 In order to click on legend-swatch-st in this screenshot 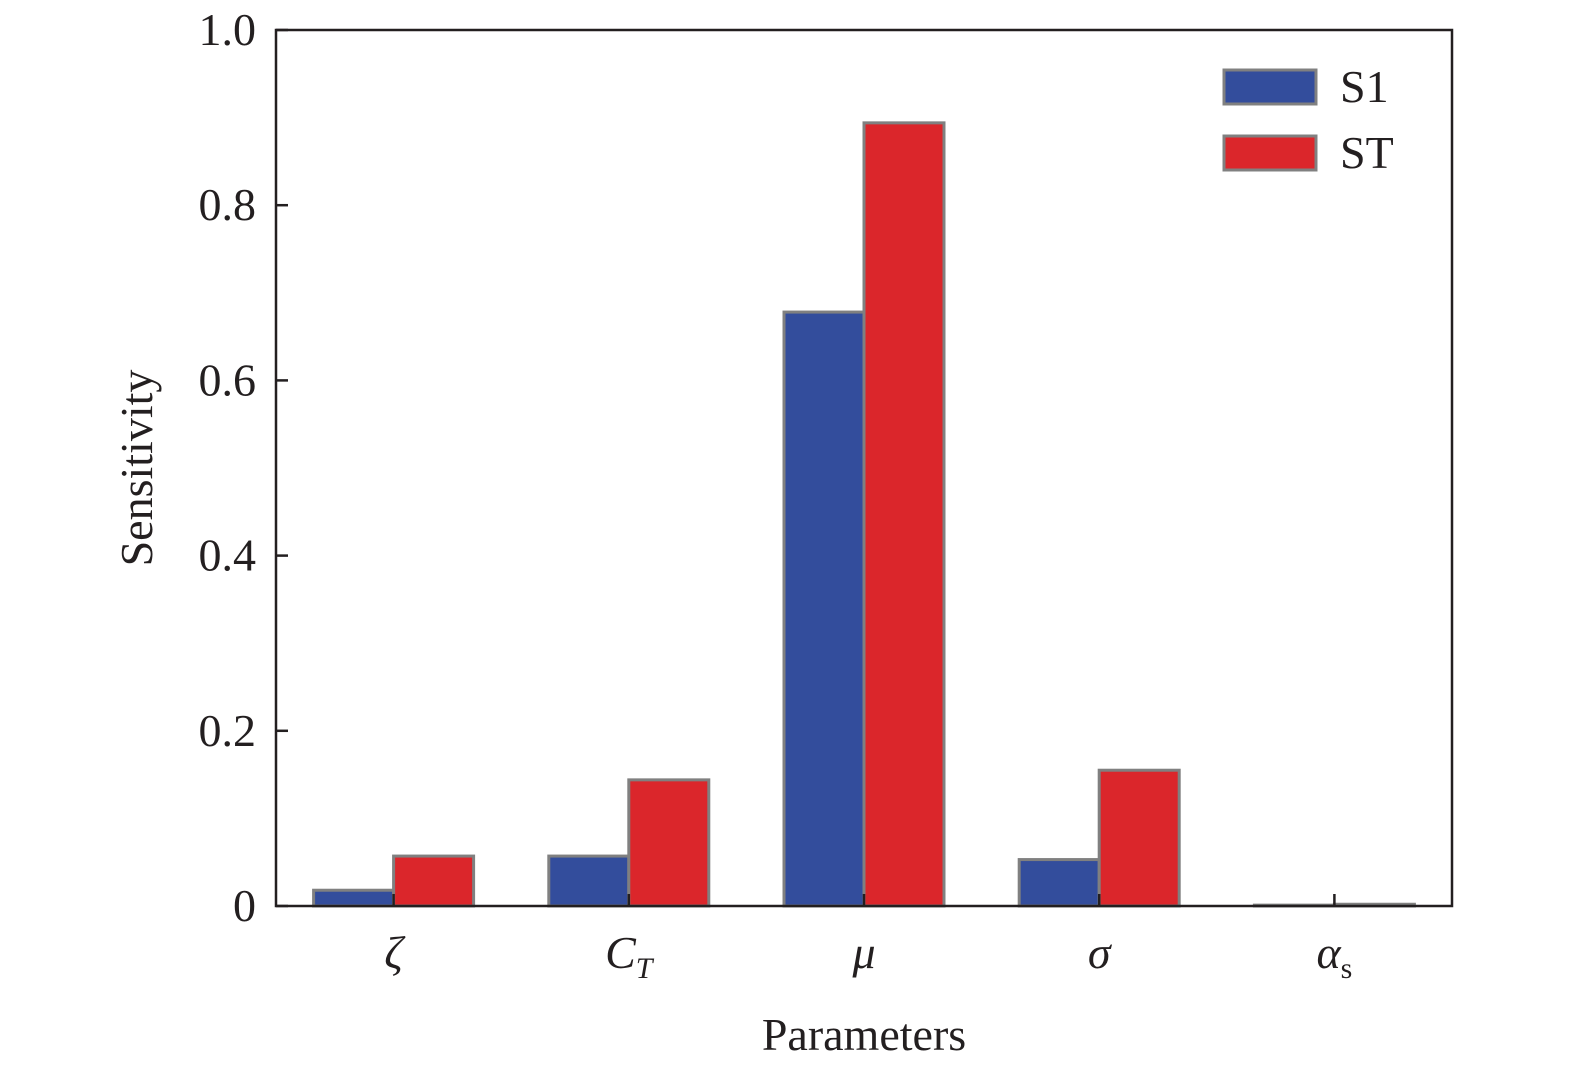, I will do `click(1270, 153)`.